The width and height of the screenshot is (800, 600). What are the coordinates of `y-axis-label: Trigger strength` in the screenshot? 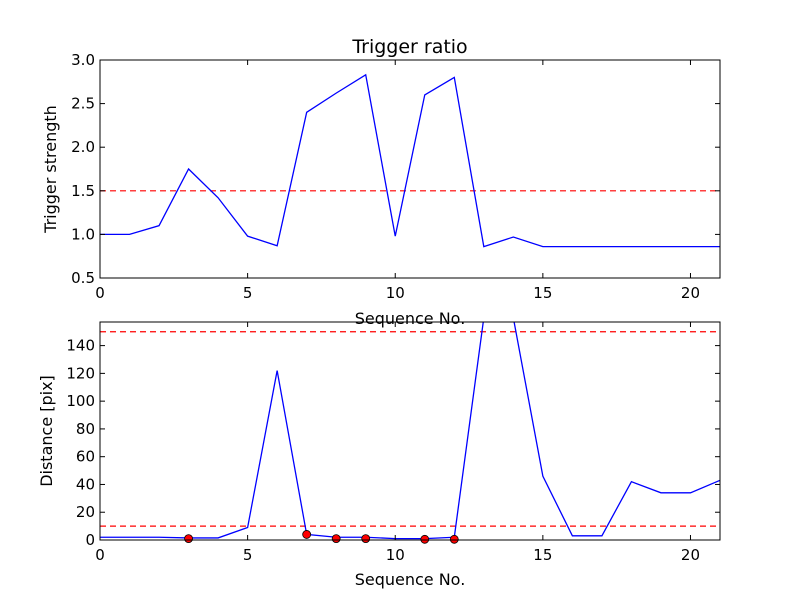 It's located at (50, 169).